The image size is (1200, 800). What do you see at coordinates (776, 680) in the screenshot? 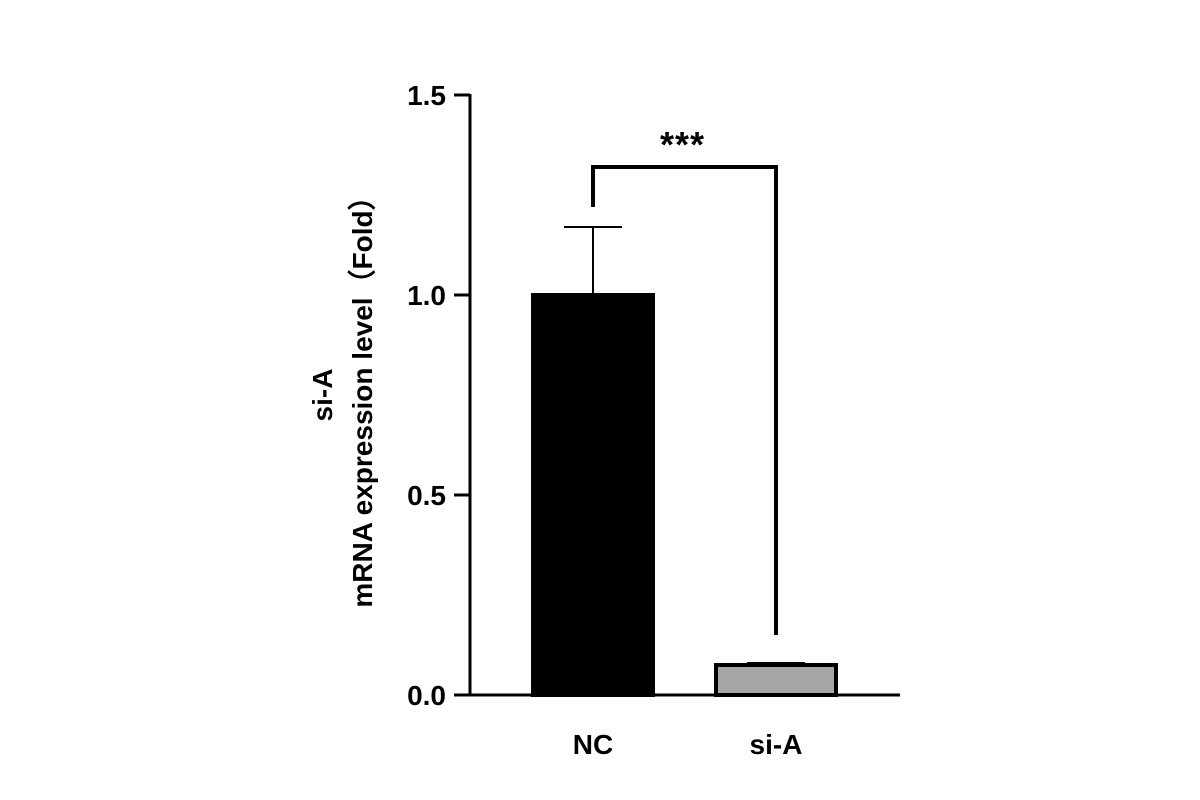
I see `bar-si-a` at bounding box center [776, 680].